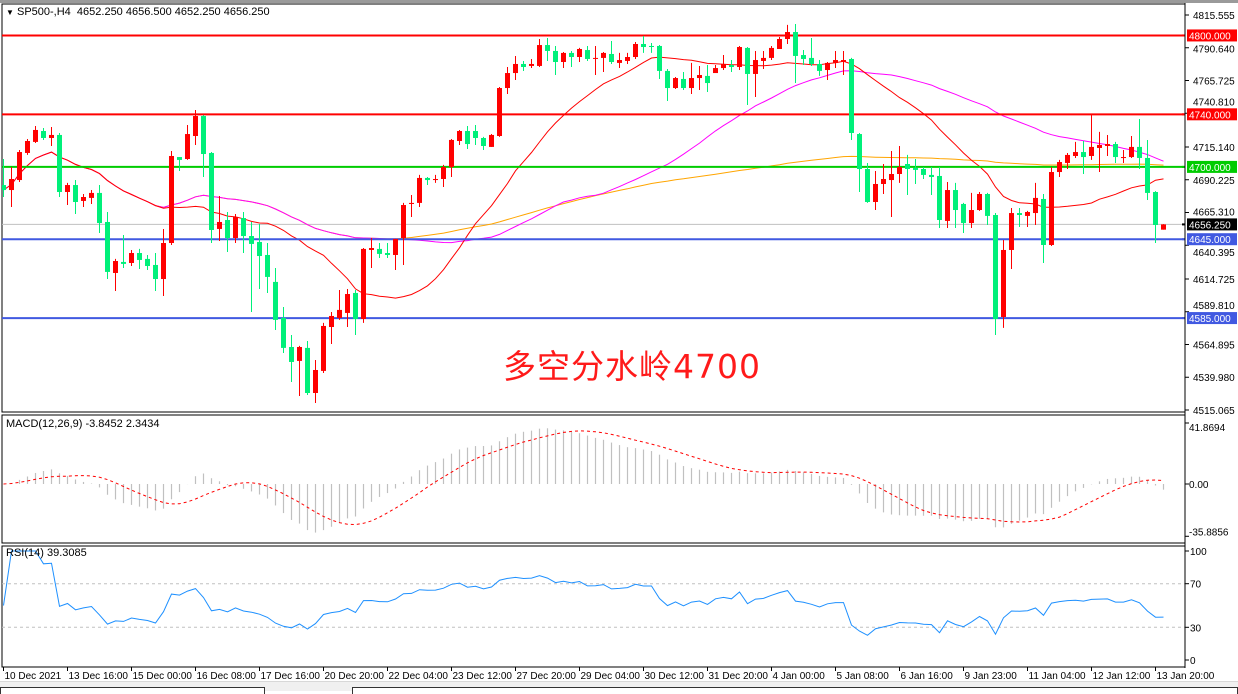 The image size is (1238, 694). What do you see at coordinates (1198, 552) in the screenshot?
I see `rsi-axis-label: 100` at bounding box center [1198, 552].